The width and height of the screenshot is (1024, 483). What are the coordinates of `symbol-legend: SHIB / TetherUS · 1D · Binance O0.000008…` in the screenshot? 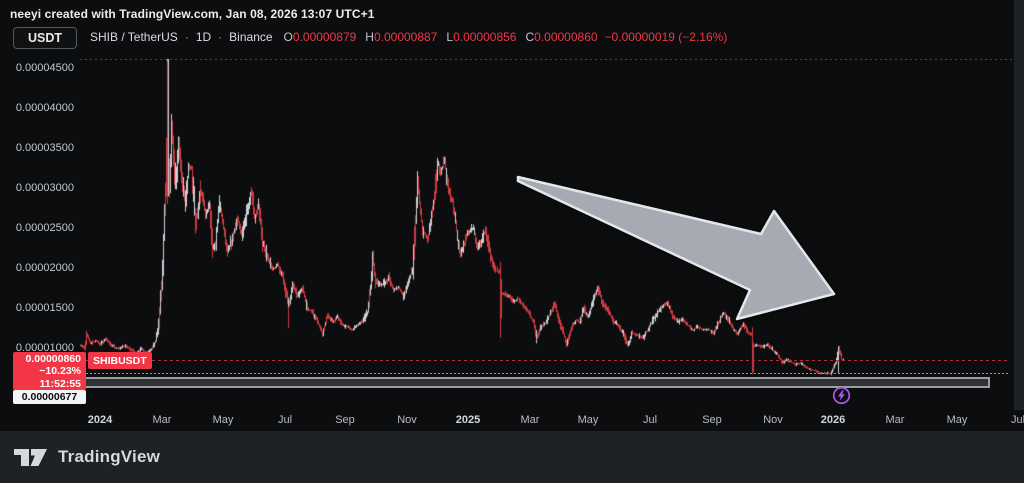 It's located at (408, 37).